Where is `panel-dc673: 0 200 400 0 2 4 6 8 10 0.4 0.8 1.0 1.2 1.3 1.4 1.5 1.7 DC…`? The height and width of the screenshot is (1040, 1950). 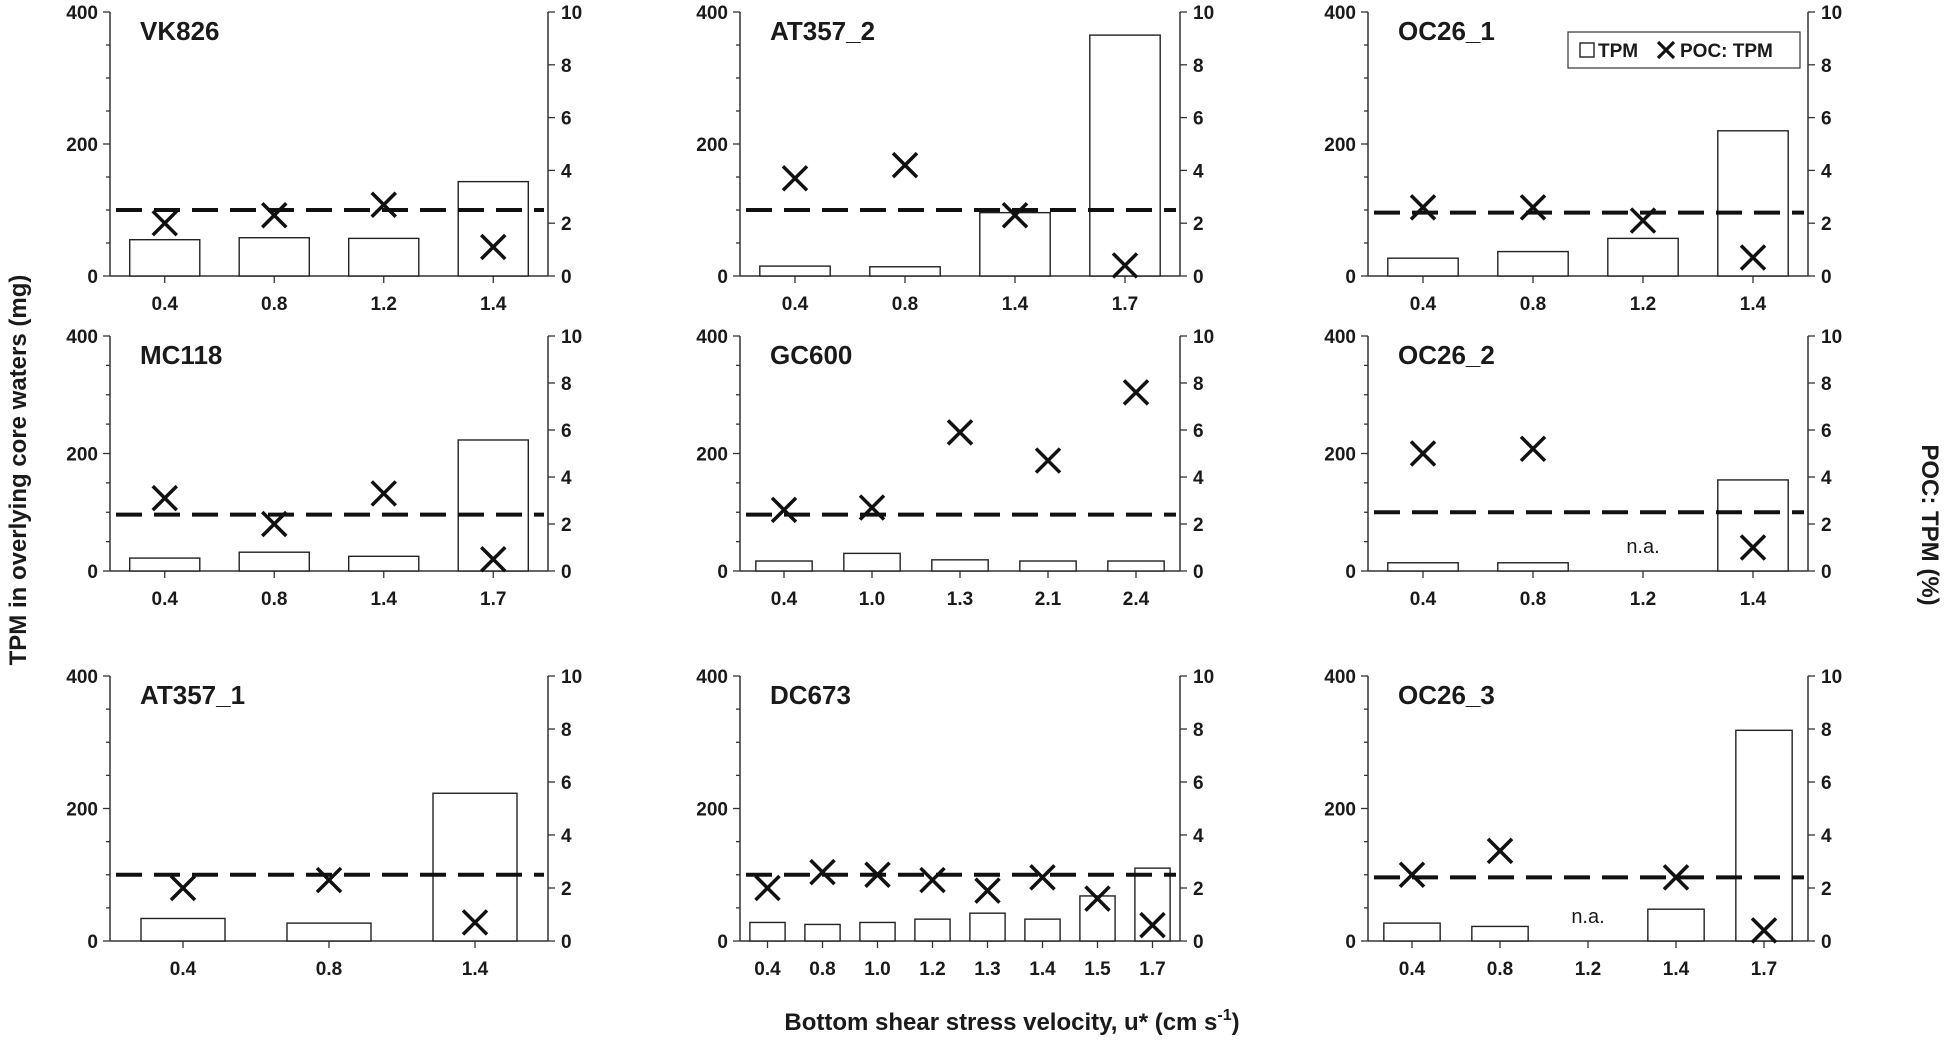
panel-dc673: 0 200 400 0 2 4 6 8 10 0.4 0.8 1.0 1.2 1.3 1.4 1.5 1.7 DC… is located at coordinates (955, 823).